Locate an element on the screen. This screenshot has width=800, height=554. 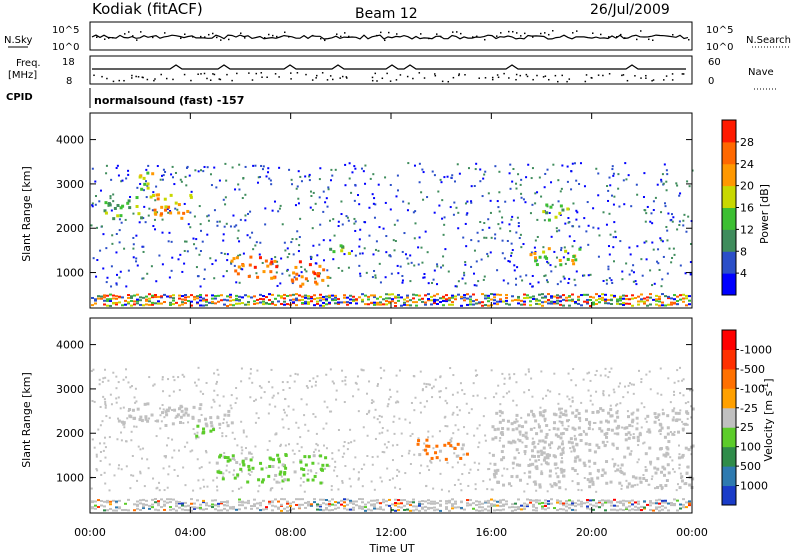
noise-right-label: N.Search is located at coordinates (768, 40).